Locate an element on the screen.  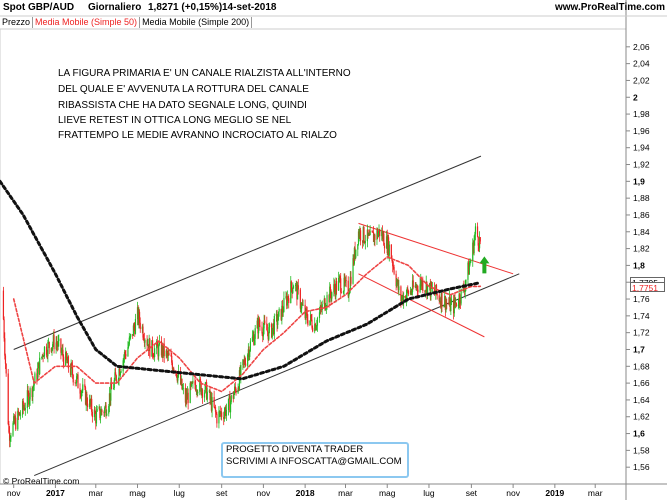
y-tick-label: 2,06 is located at coordinates (641, 47).